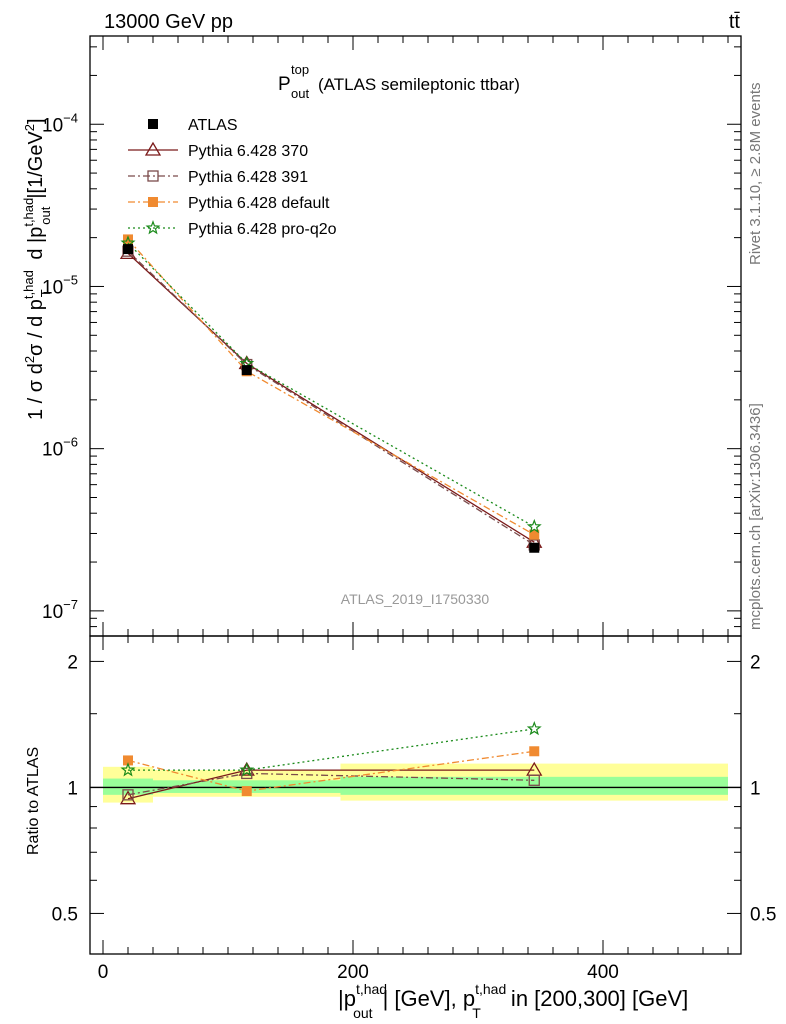 The width and height of the screenshot is (786, 1024). What do you see at coordinates (763, 914) in the screenshot?
I see `ratio-tick-label-right: 0.5` at bounding box center [763, 914].